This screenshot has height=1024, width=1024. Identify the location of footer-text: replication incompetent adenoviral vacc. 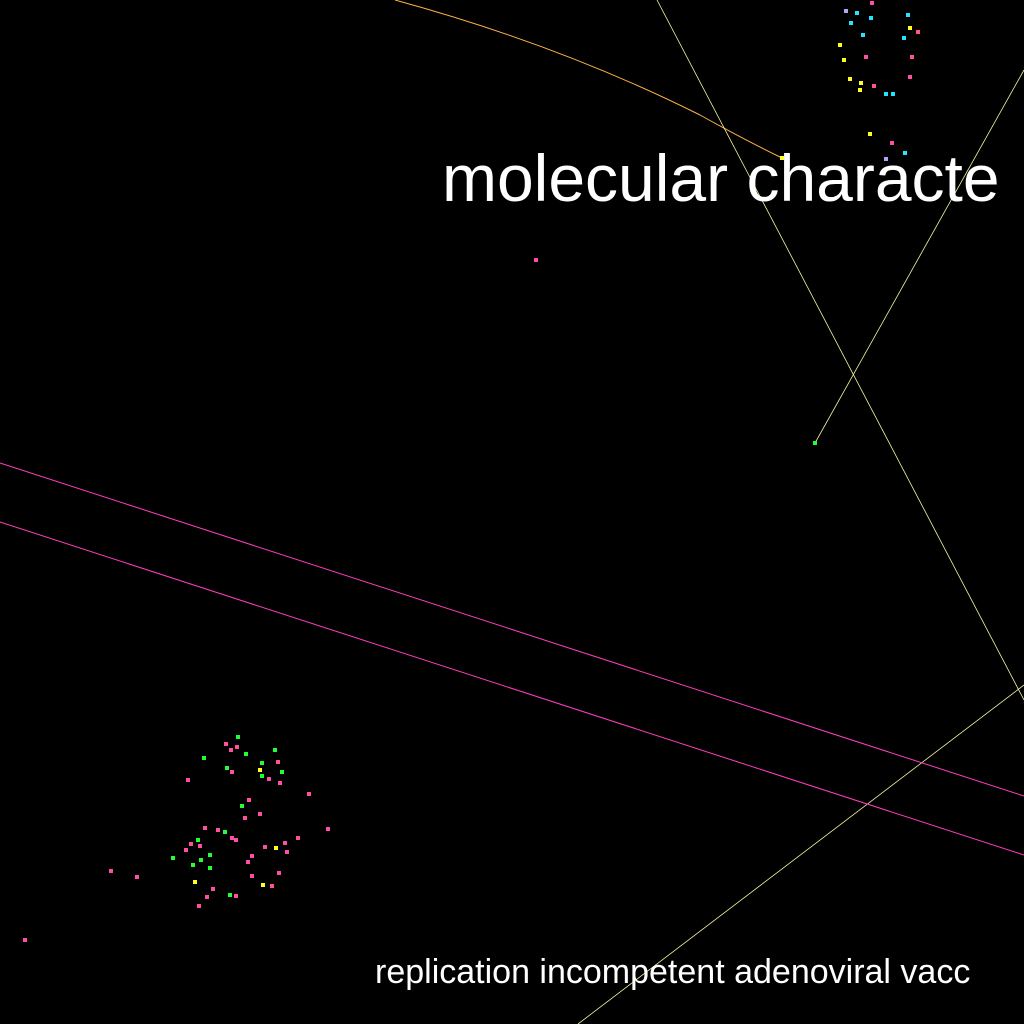
(673, 972).